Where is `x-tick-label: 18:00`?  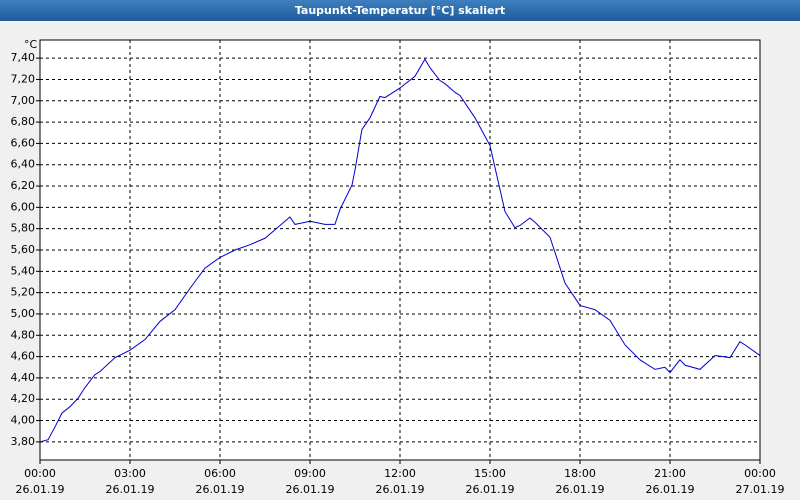 x-tick-label: 18:00 is located at coordinates (580, 473).